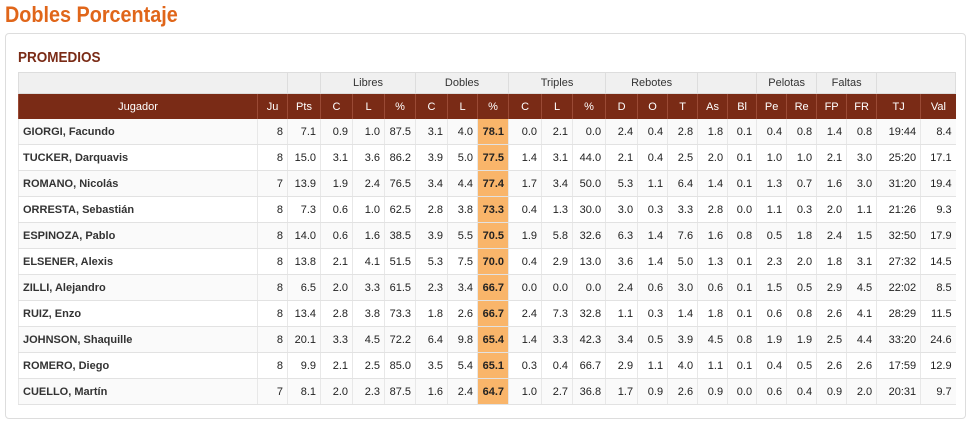 The height and width of the screenshot is (422, 970). I want to click on stat-cell: 3.9, so click(682, 339).